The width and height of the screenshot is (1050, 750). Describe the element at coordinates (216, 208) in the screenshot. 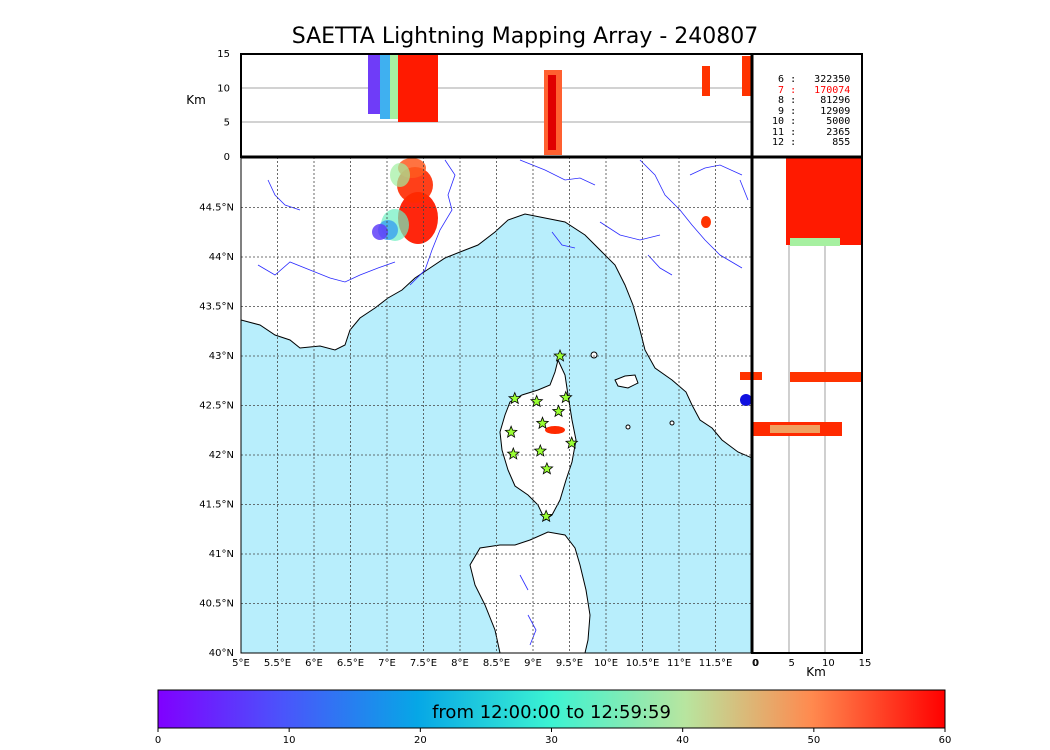

I see `lat-tick-label: 44.5°N` at that location.